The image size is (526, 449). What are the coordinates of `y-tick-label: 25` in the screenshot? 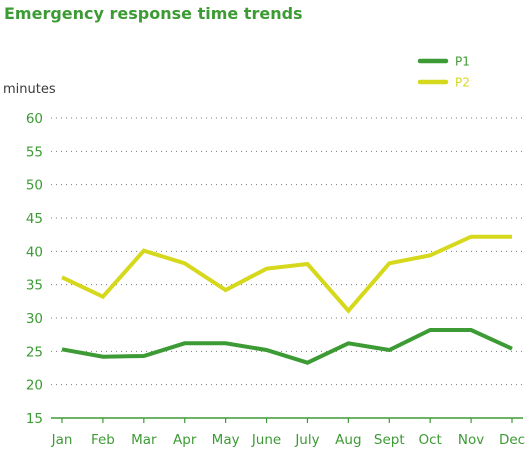 It's located at (34, 352).